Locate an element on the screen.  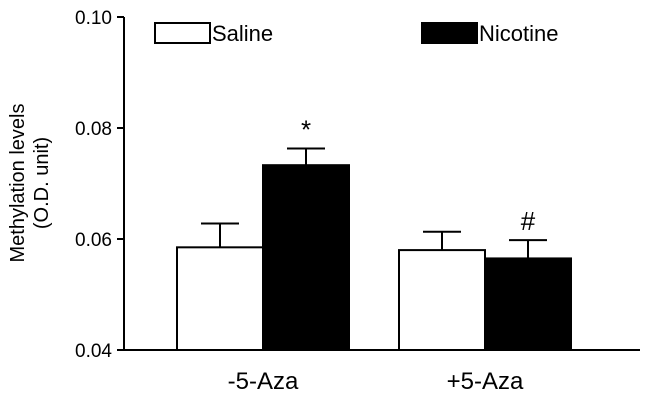
y-tick-label: 0.10 is located at coordinates (93, 18).